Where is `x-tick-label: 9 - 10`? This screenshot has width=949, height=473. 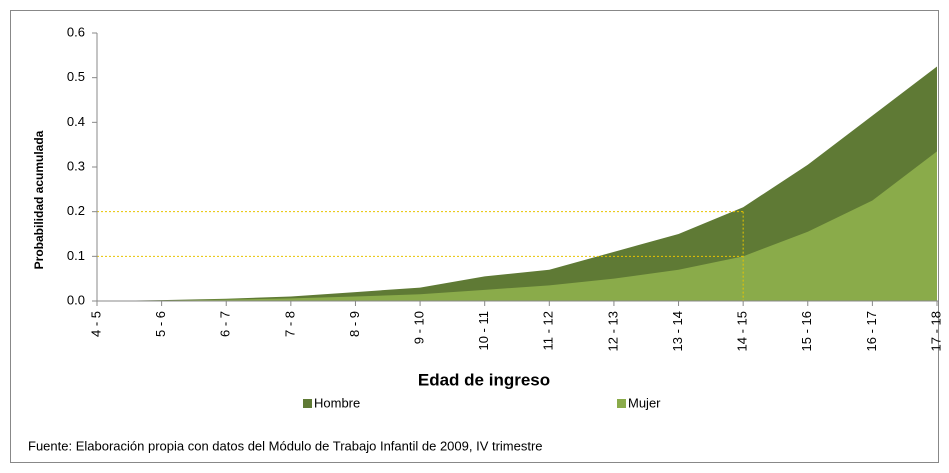
x-tick-label: 9 - 10 is located at coordinates (419, 327).